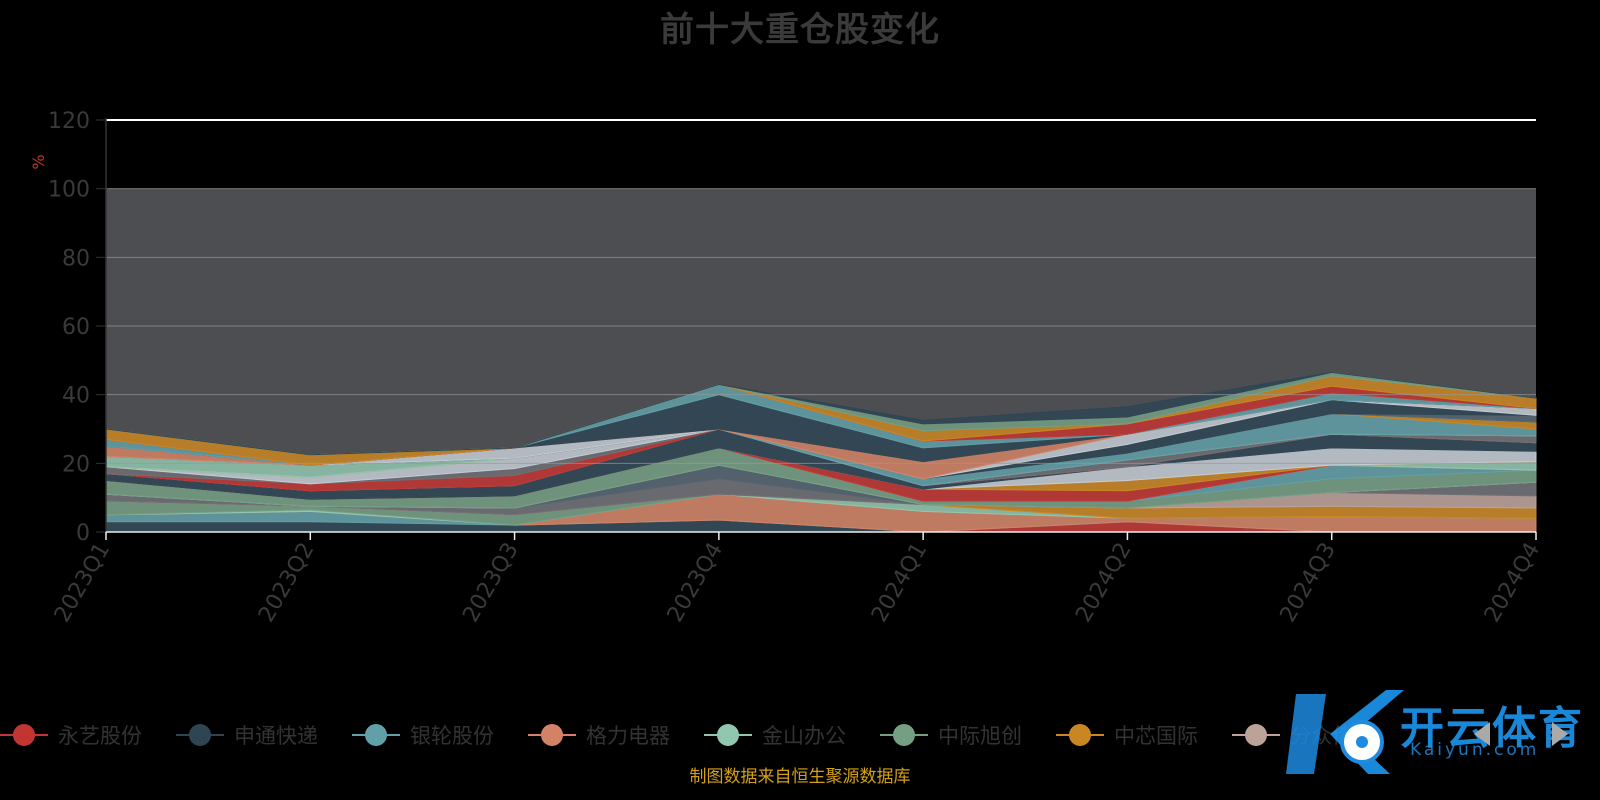 This screenshot has width=1600, height=800. Describe the element at coordinates (76, 258) in the screenshot. I see `y-tick-label: 80` at that location.